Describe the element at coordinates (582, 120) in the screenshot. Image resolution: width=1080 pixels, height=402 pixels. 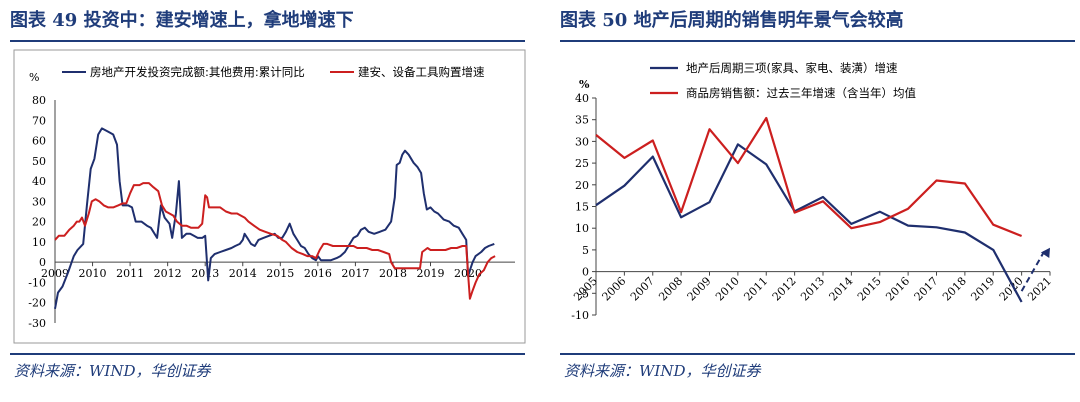
I see `y-tick-label: 35` at that location.